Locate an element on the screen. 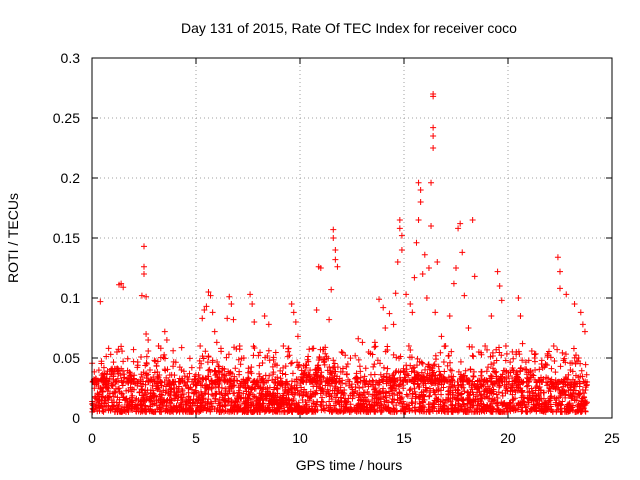 The height and width of the screenshot is (480, 640). y-tick-label: 0 is located at coordinates (76, 418).